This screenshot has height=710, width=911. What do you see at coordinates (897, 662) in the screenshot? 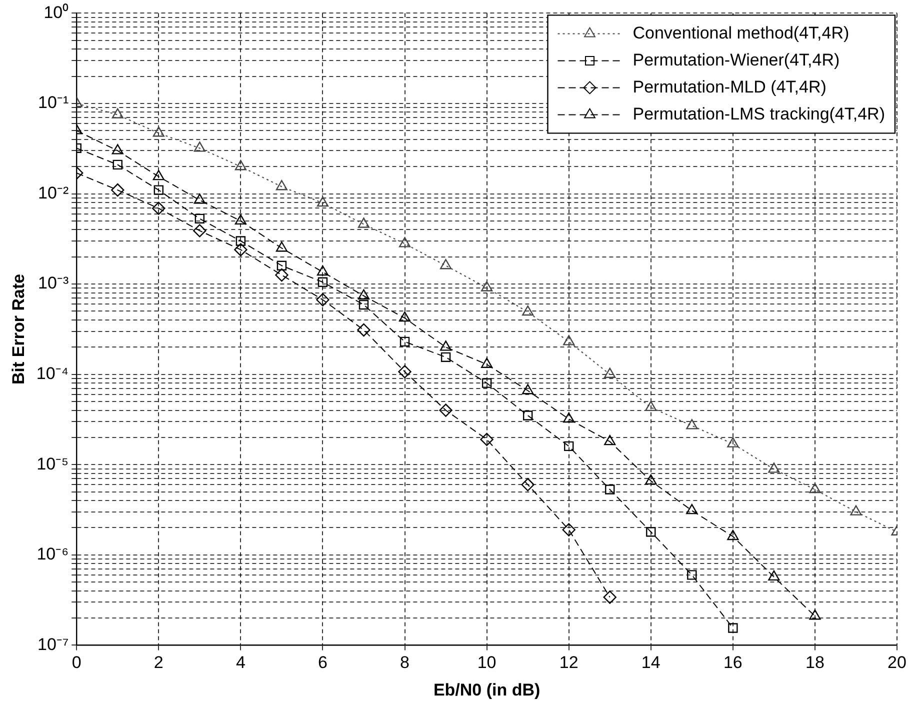
I see `x-tick-label: 20` at bounding box center [897, 662].